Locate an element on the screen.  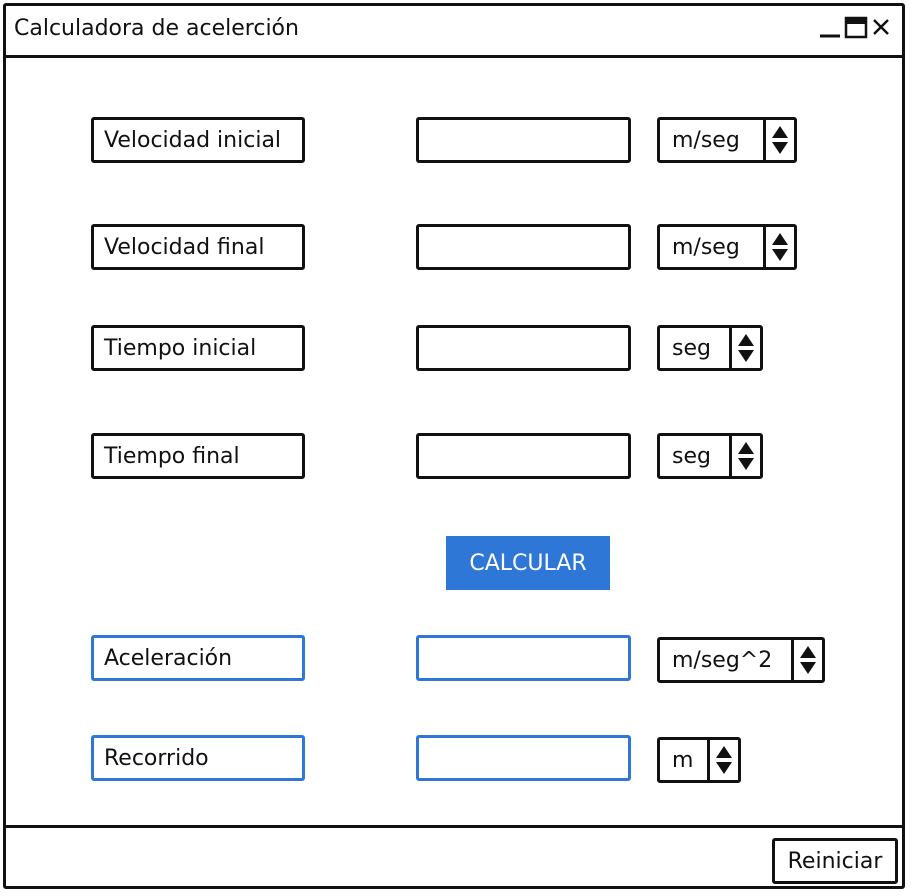
footer-bar: Reiniciar is located at coordinates (454, 855).